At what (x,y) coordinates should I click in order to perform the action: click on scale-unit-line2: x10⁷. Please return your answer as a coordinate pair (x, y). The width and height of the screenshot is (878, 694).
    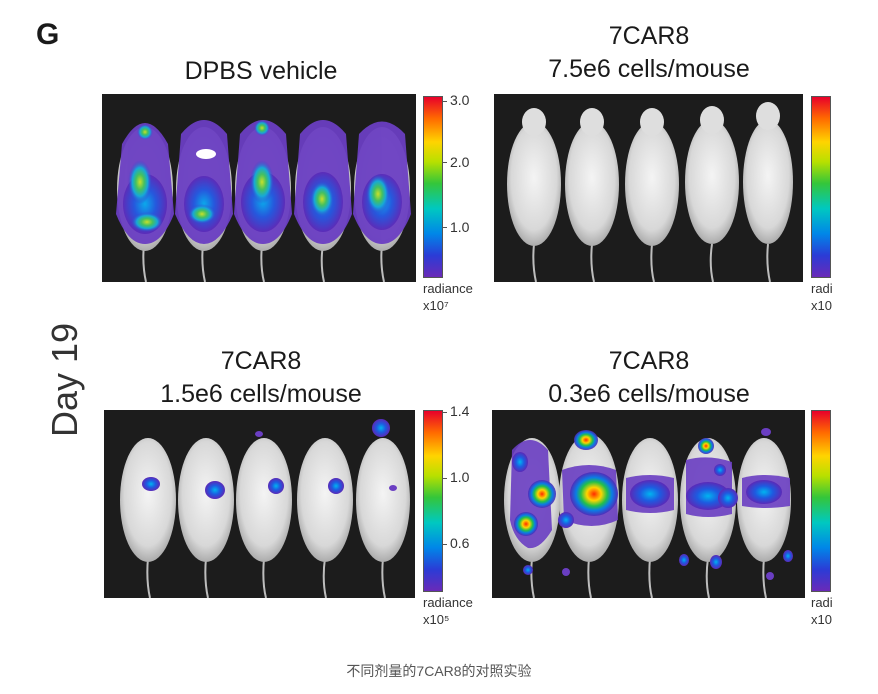
    Looking at the image, I should click on (436, 305).